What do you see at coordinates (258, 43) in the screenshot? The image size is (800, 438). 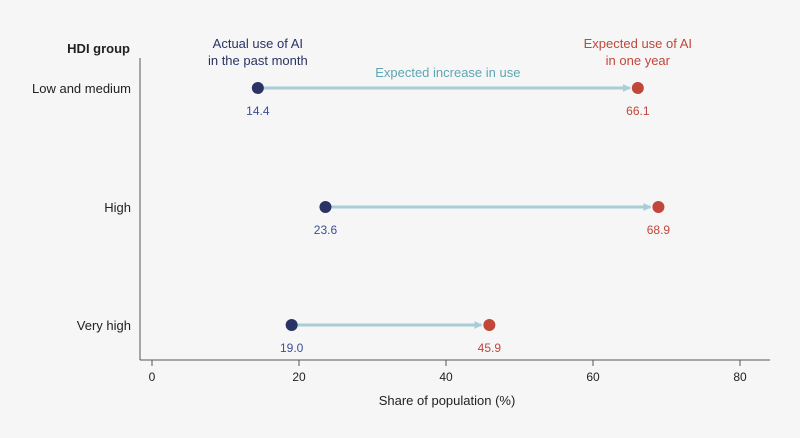 I see `actual-series-label: Actual use of AI` at bounding box center [258, 43].